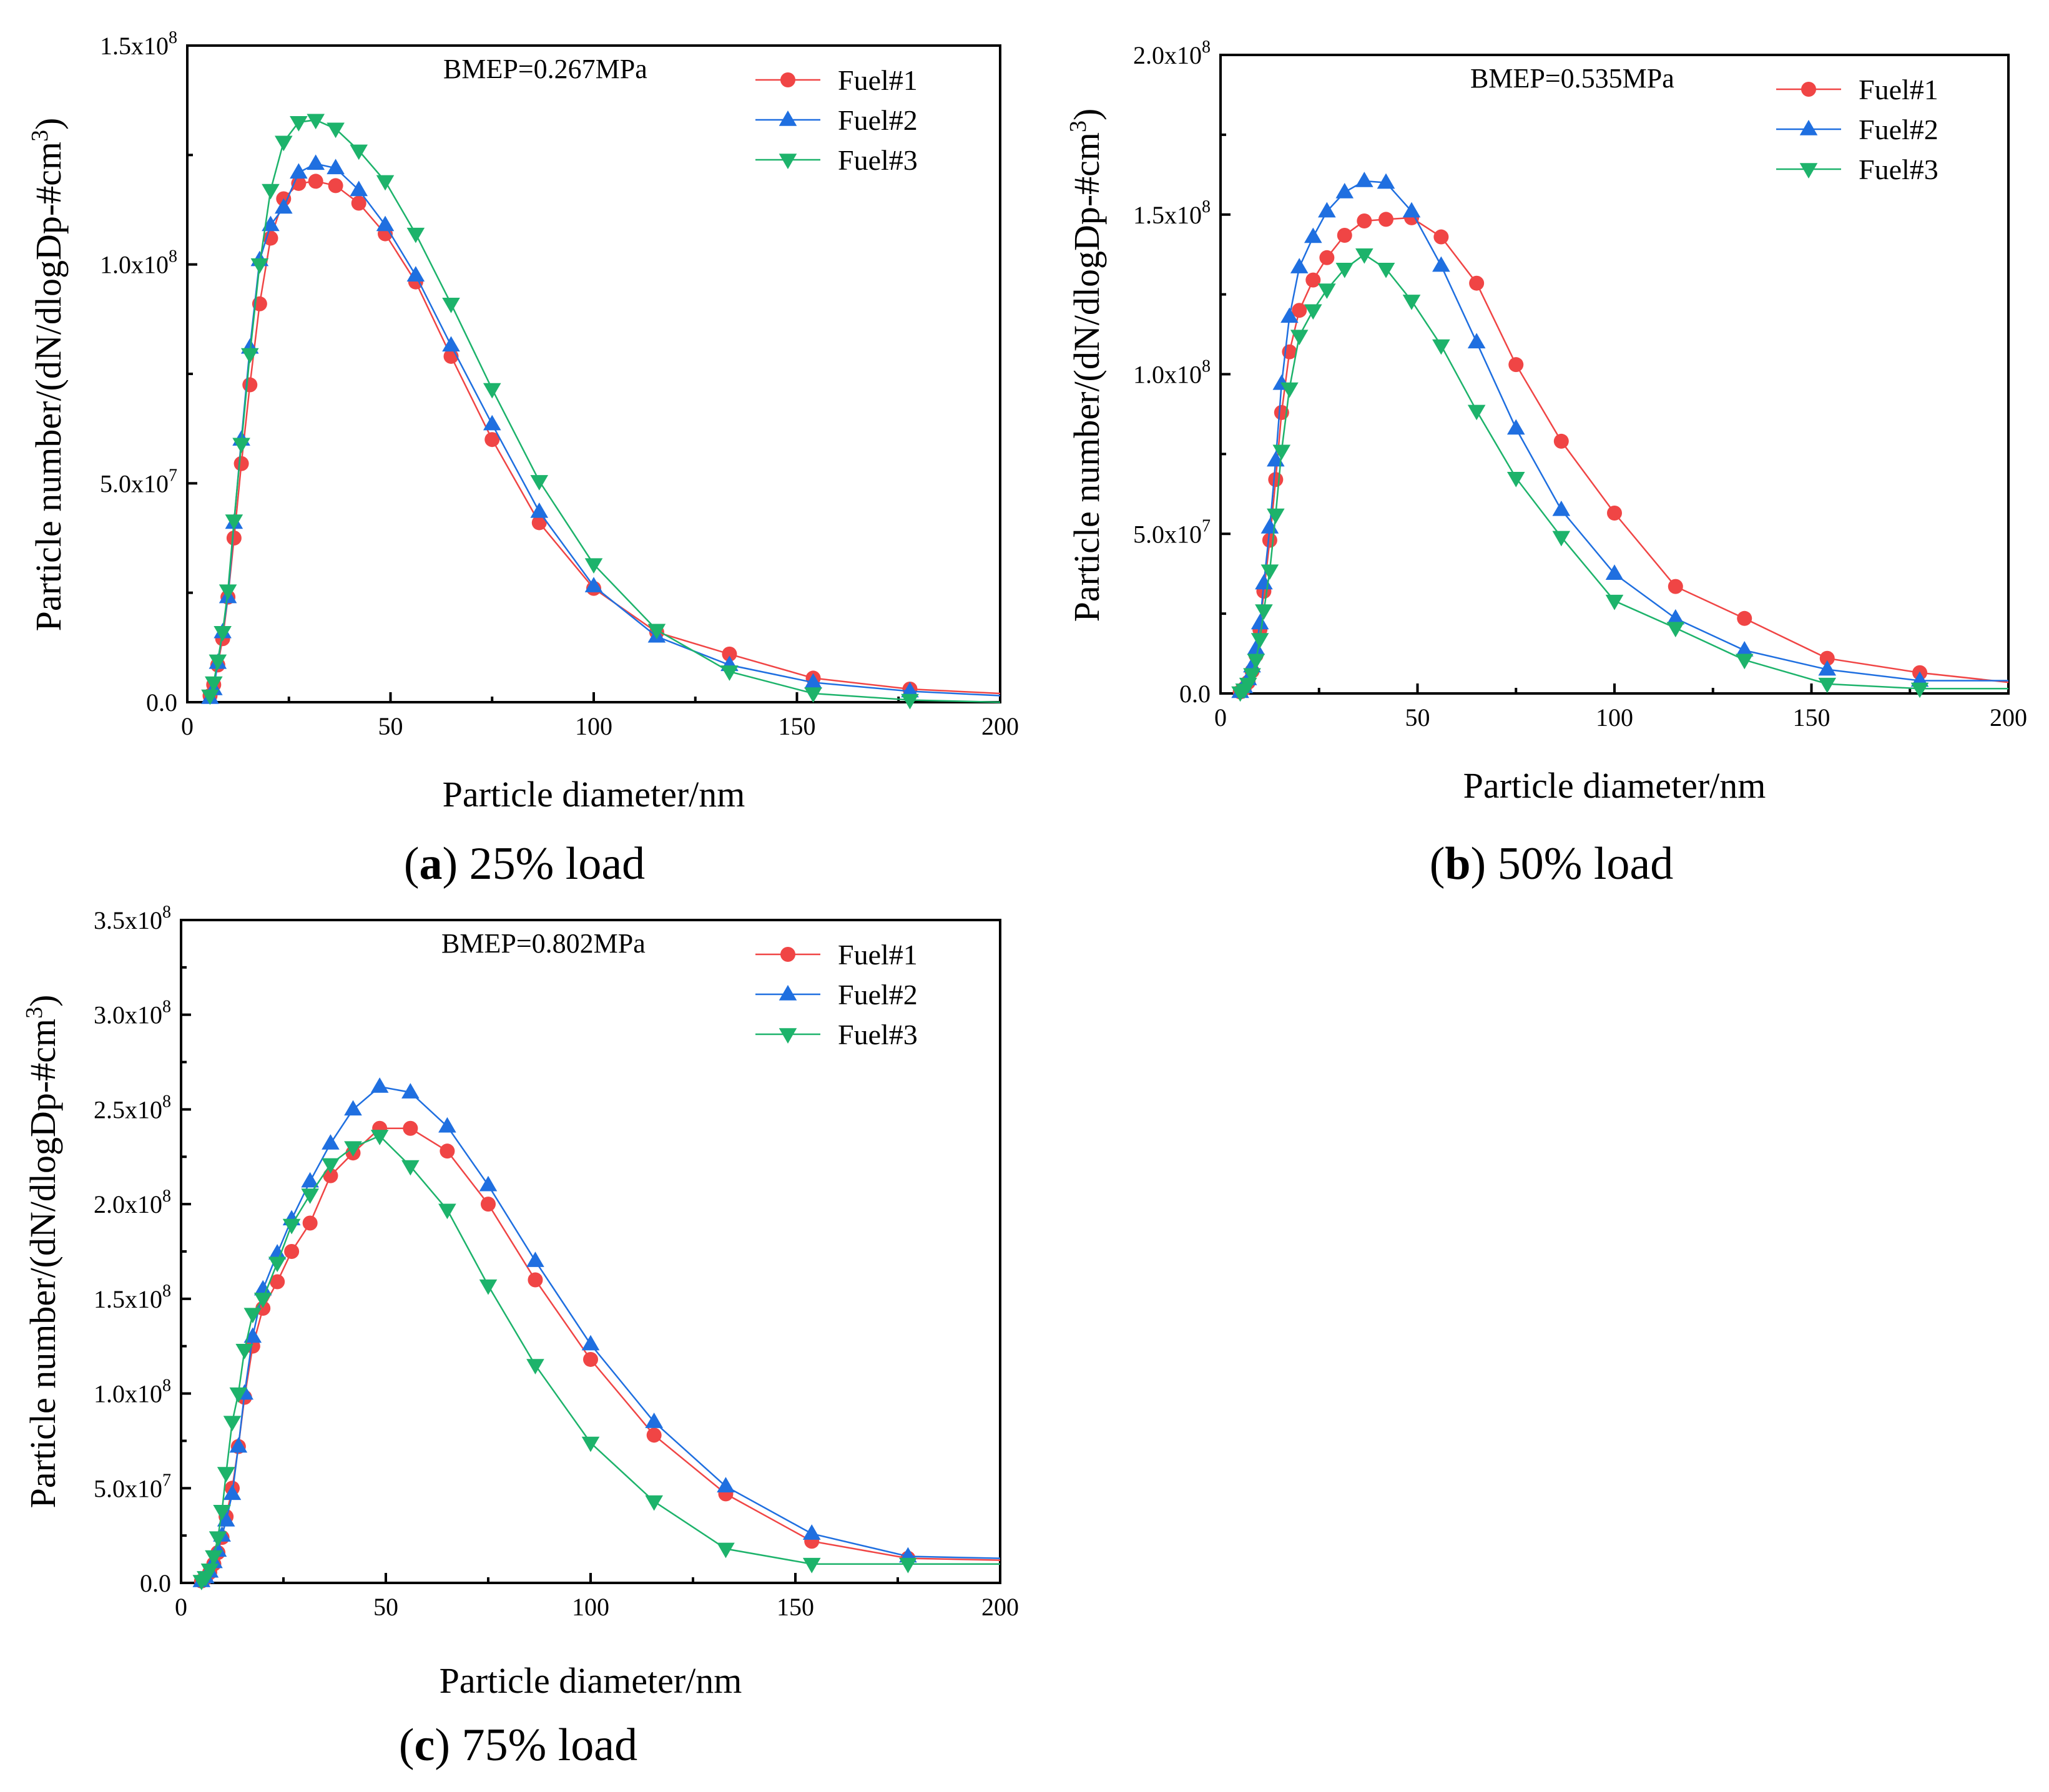  I want to click on panel-a-y-tick-exponent-2: 8, so click(173, 257).